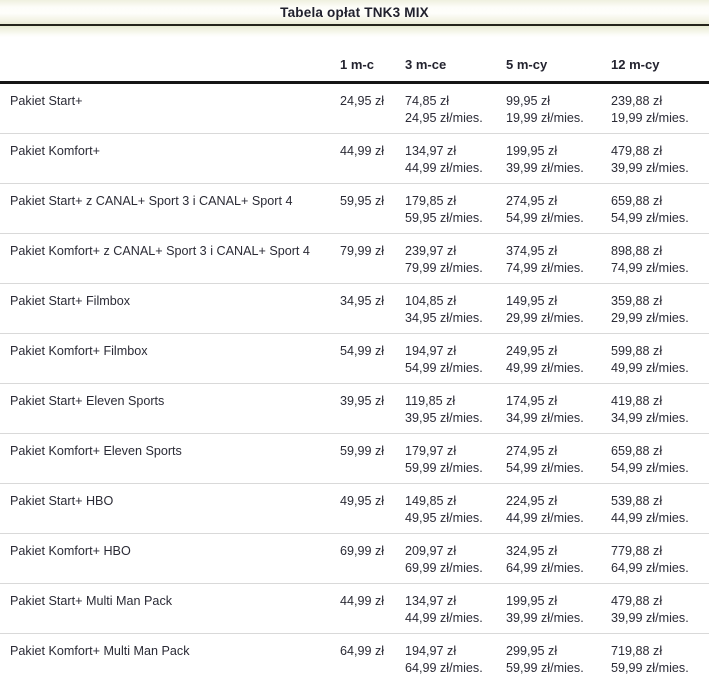 The height and width of the screenshot is (683, 709). What do you see at coordinates (545, 568) in the screenshot?
I see `price-5m-monthly: 64,99 zł/mies.` at bounding box center [545, 568].